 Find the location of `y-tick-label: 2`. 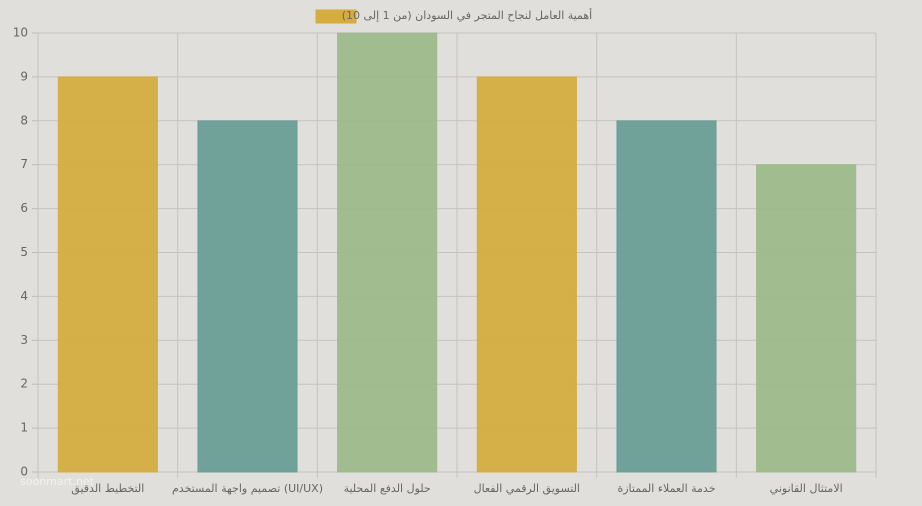

y-tick-label: 2 is located at coordinates (24, 384).